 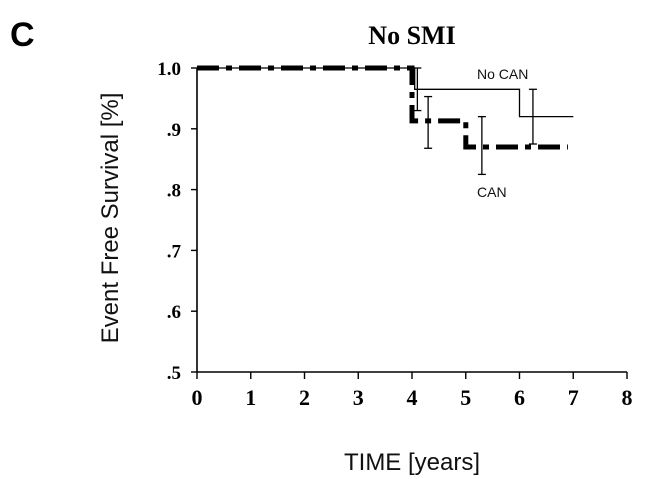 I want to click on x-tick-labels: 0 1 2 3 4 5 6 7 8, so click(x=412, y=397).